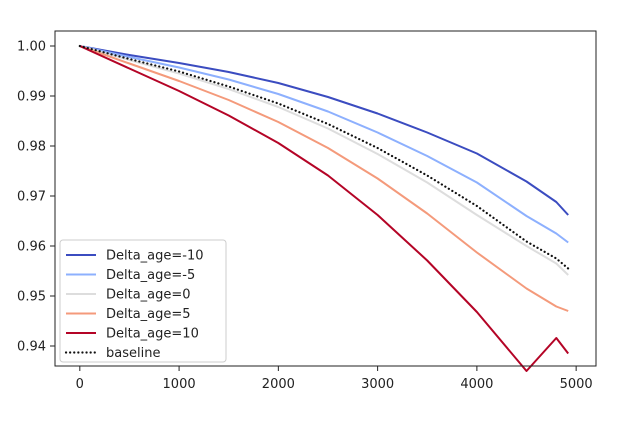  What do you see at coordinates (31, 97) in the screenshot?
I see `y-tick-label: 0.99` at bounding box center [31, 97].